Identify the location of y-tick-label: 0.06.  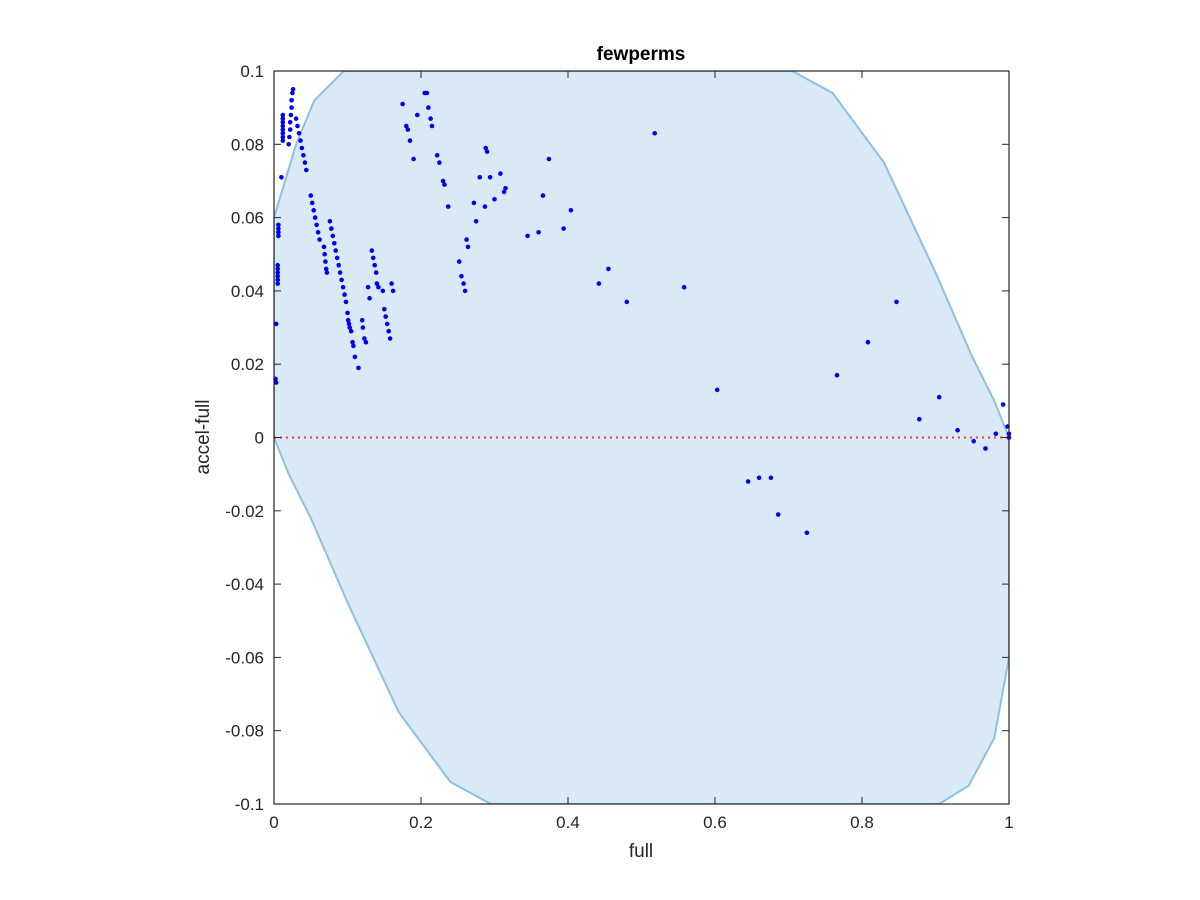
(247, 218).